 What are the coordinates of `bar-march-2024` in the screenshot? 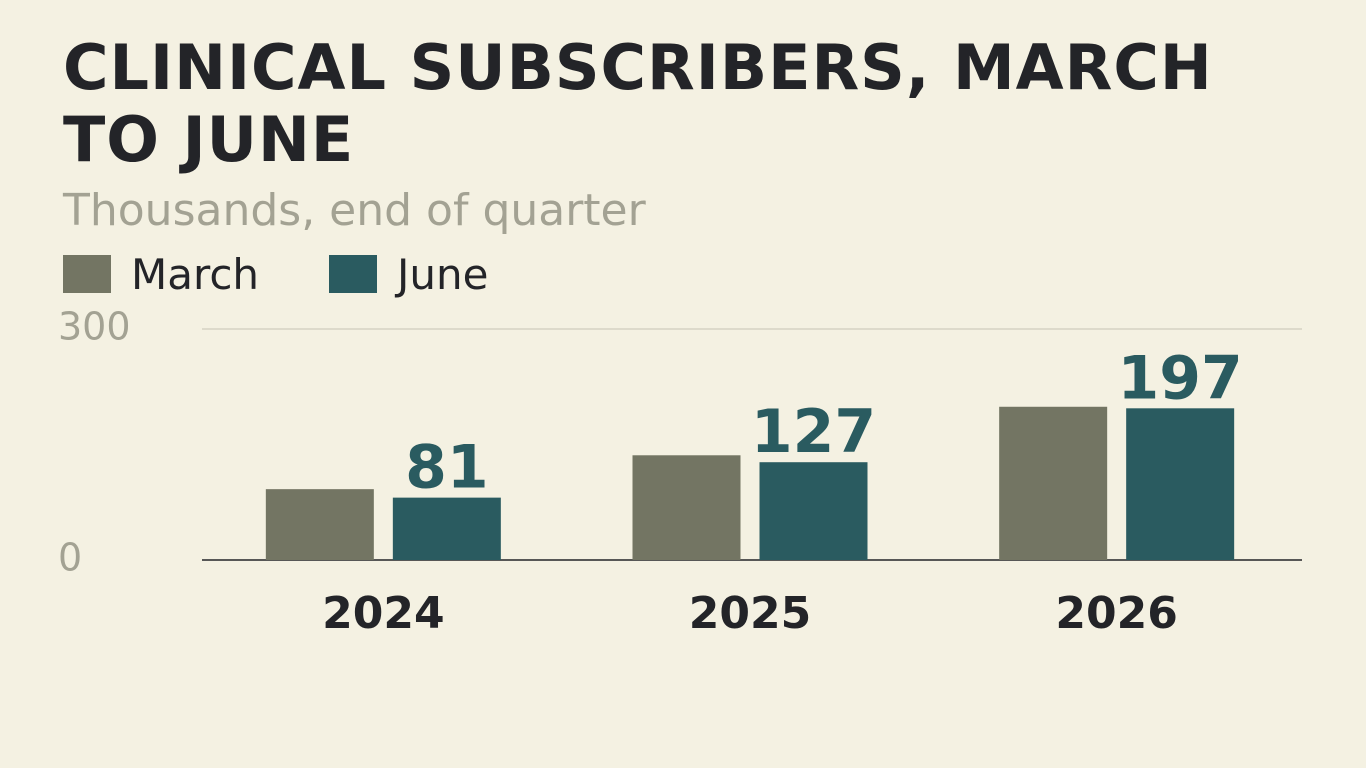 It's located at (319, 524).